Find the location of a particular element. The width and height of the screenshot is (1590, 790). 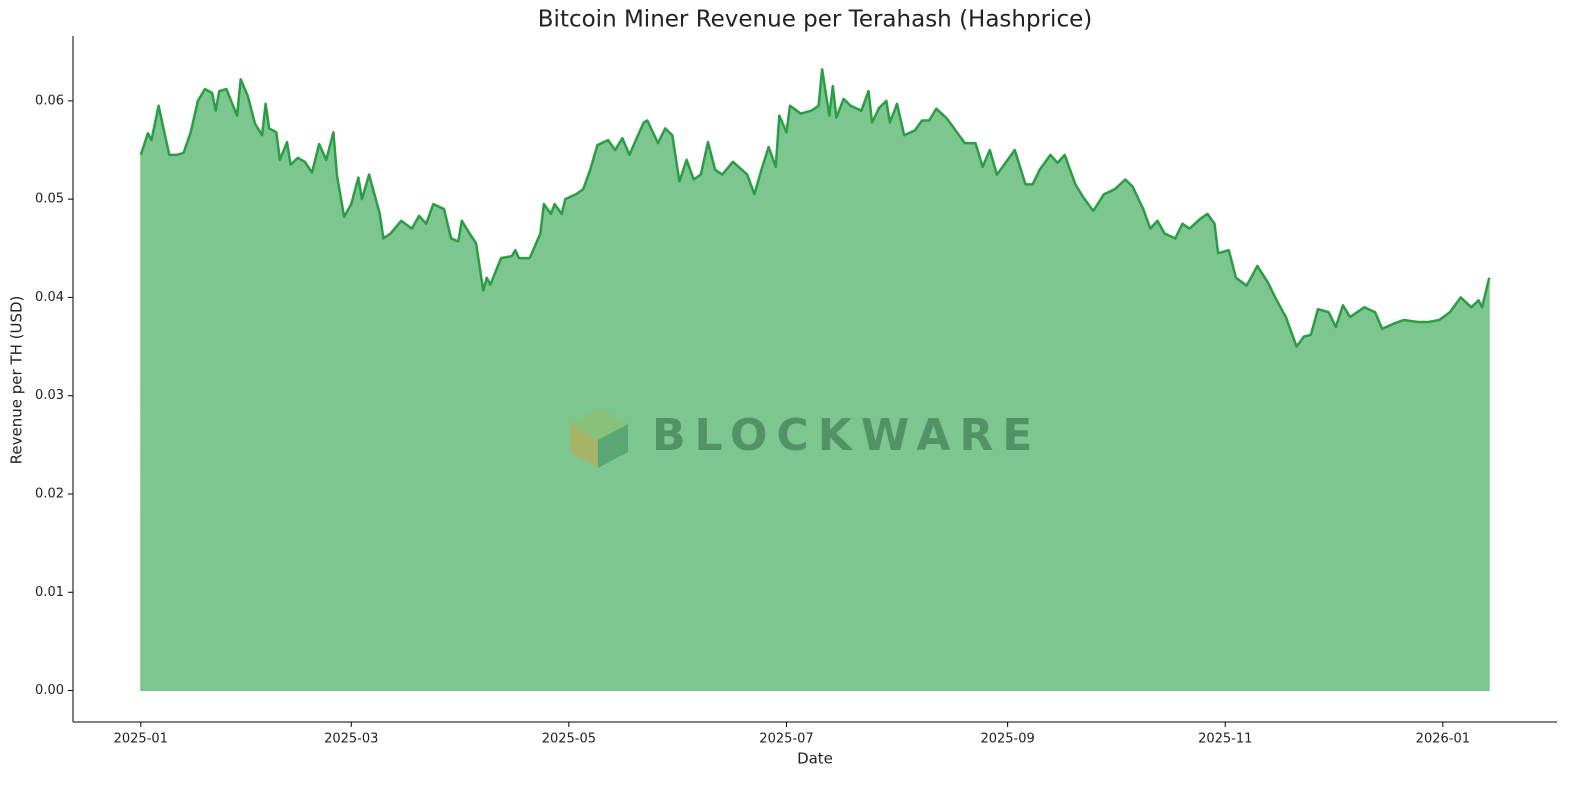

x-tick-label: 2025-01 is located at coordinates (141, 739).